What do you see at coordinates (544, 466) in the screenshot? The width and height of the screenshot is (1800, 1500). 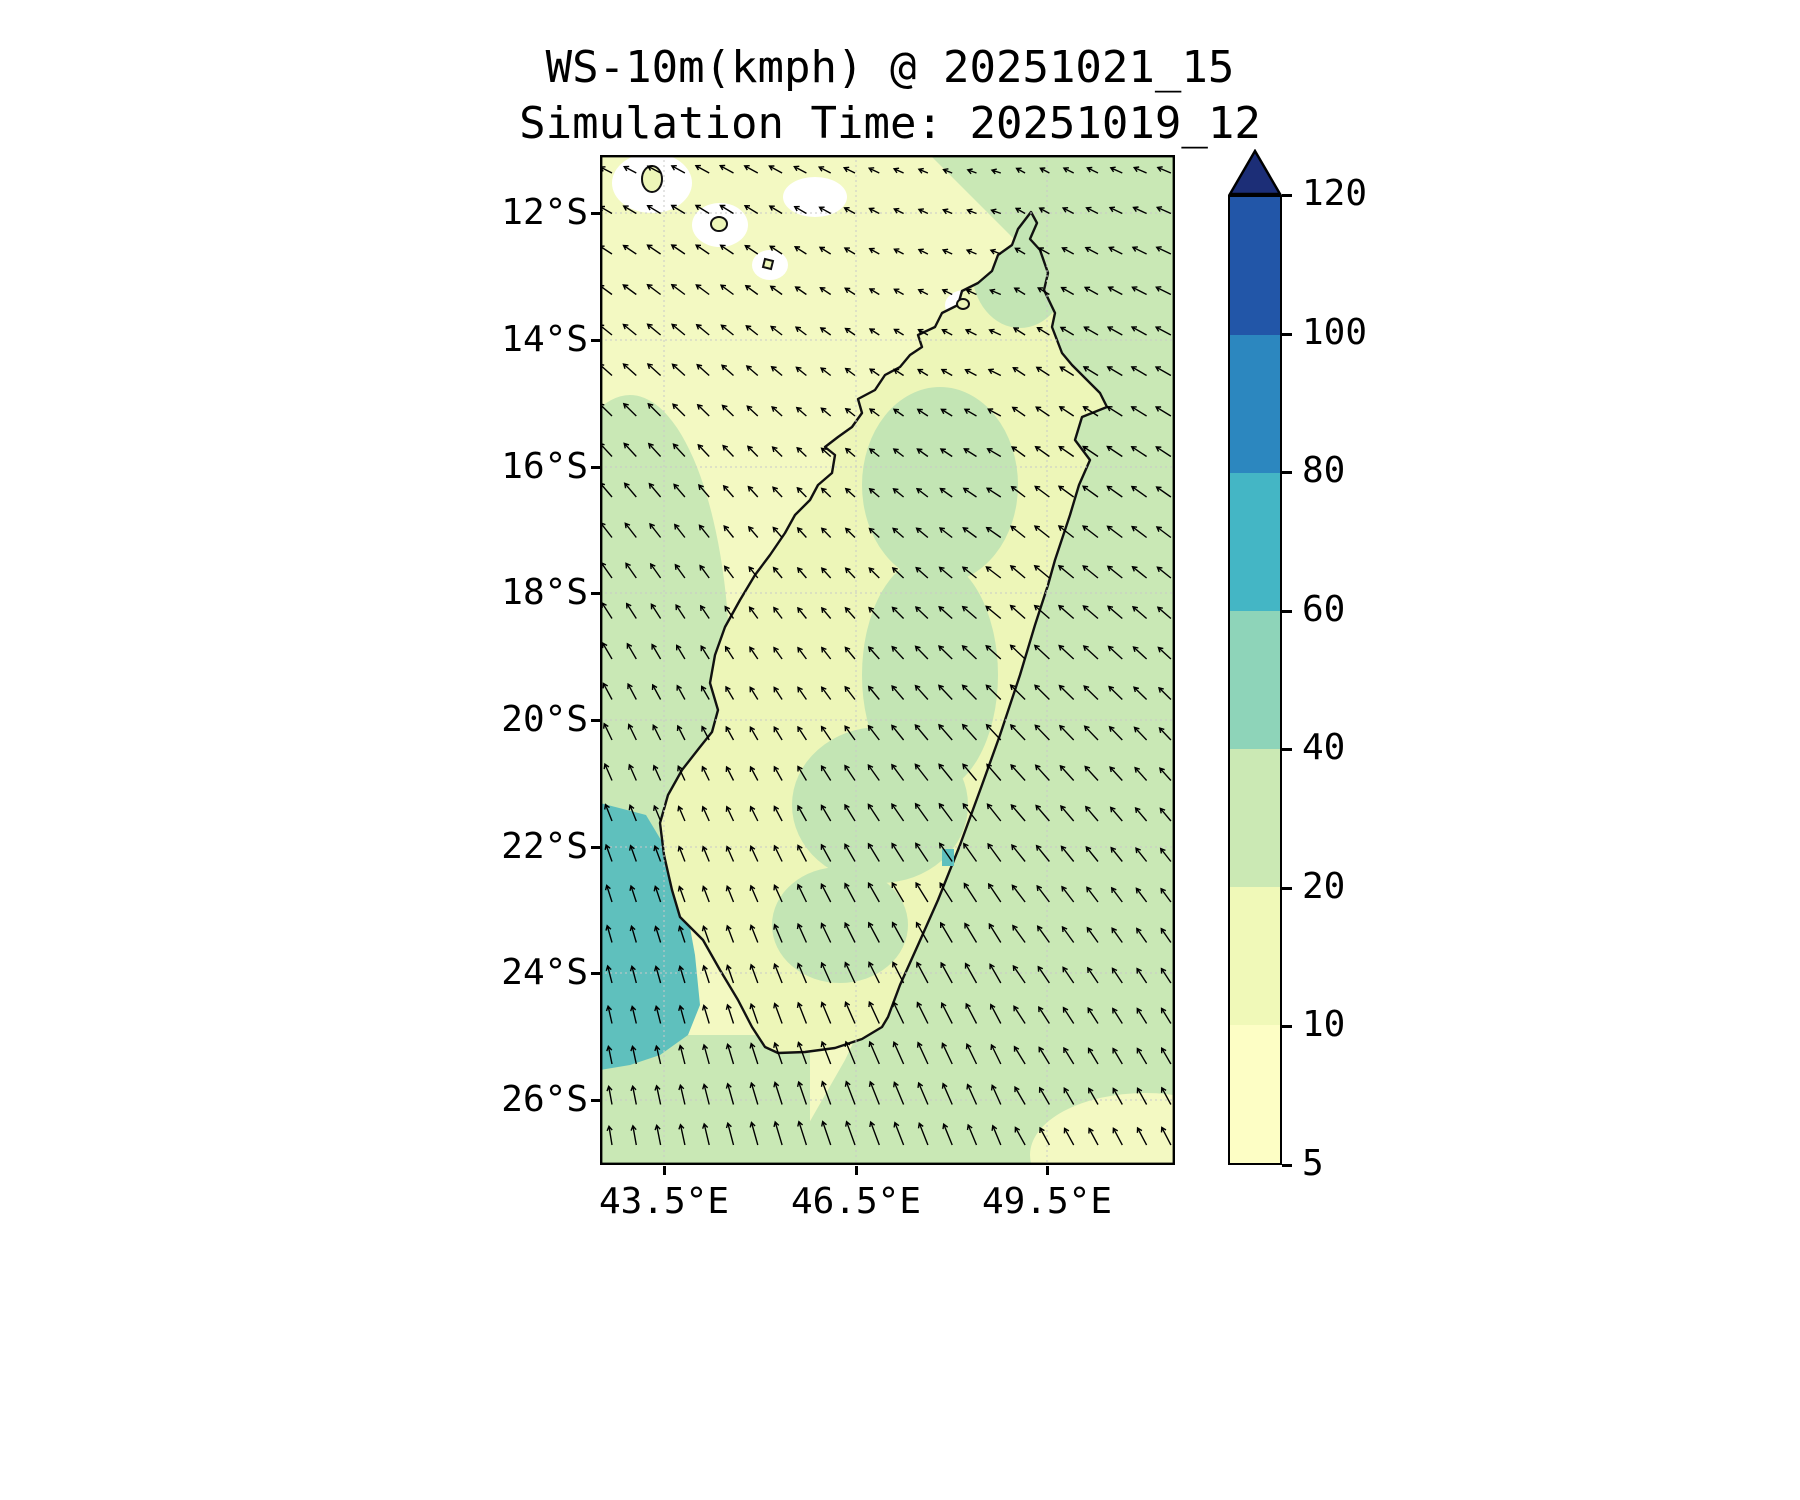 I see `lat-tick-label: 16°S` at bounding box center [544, 466].